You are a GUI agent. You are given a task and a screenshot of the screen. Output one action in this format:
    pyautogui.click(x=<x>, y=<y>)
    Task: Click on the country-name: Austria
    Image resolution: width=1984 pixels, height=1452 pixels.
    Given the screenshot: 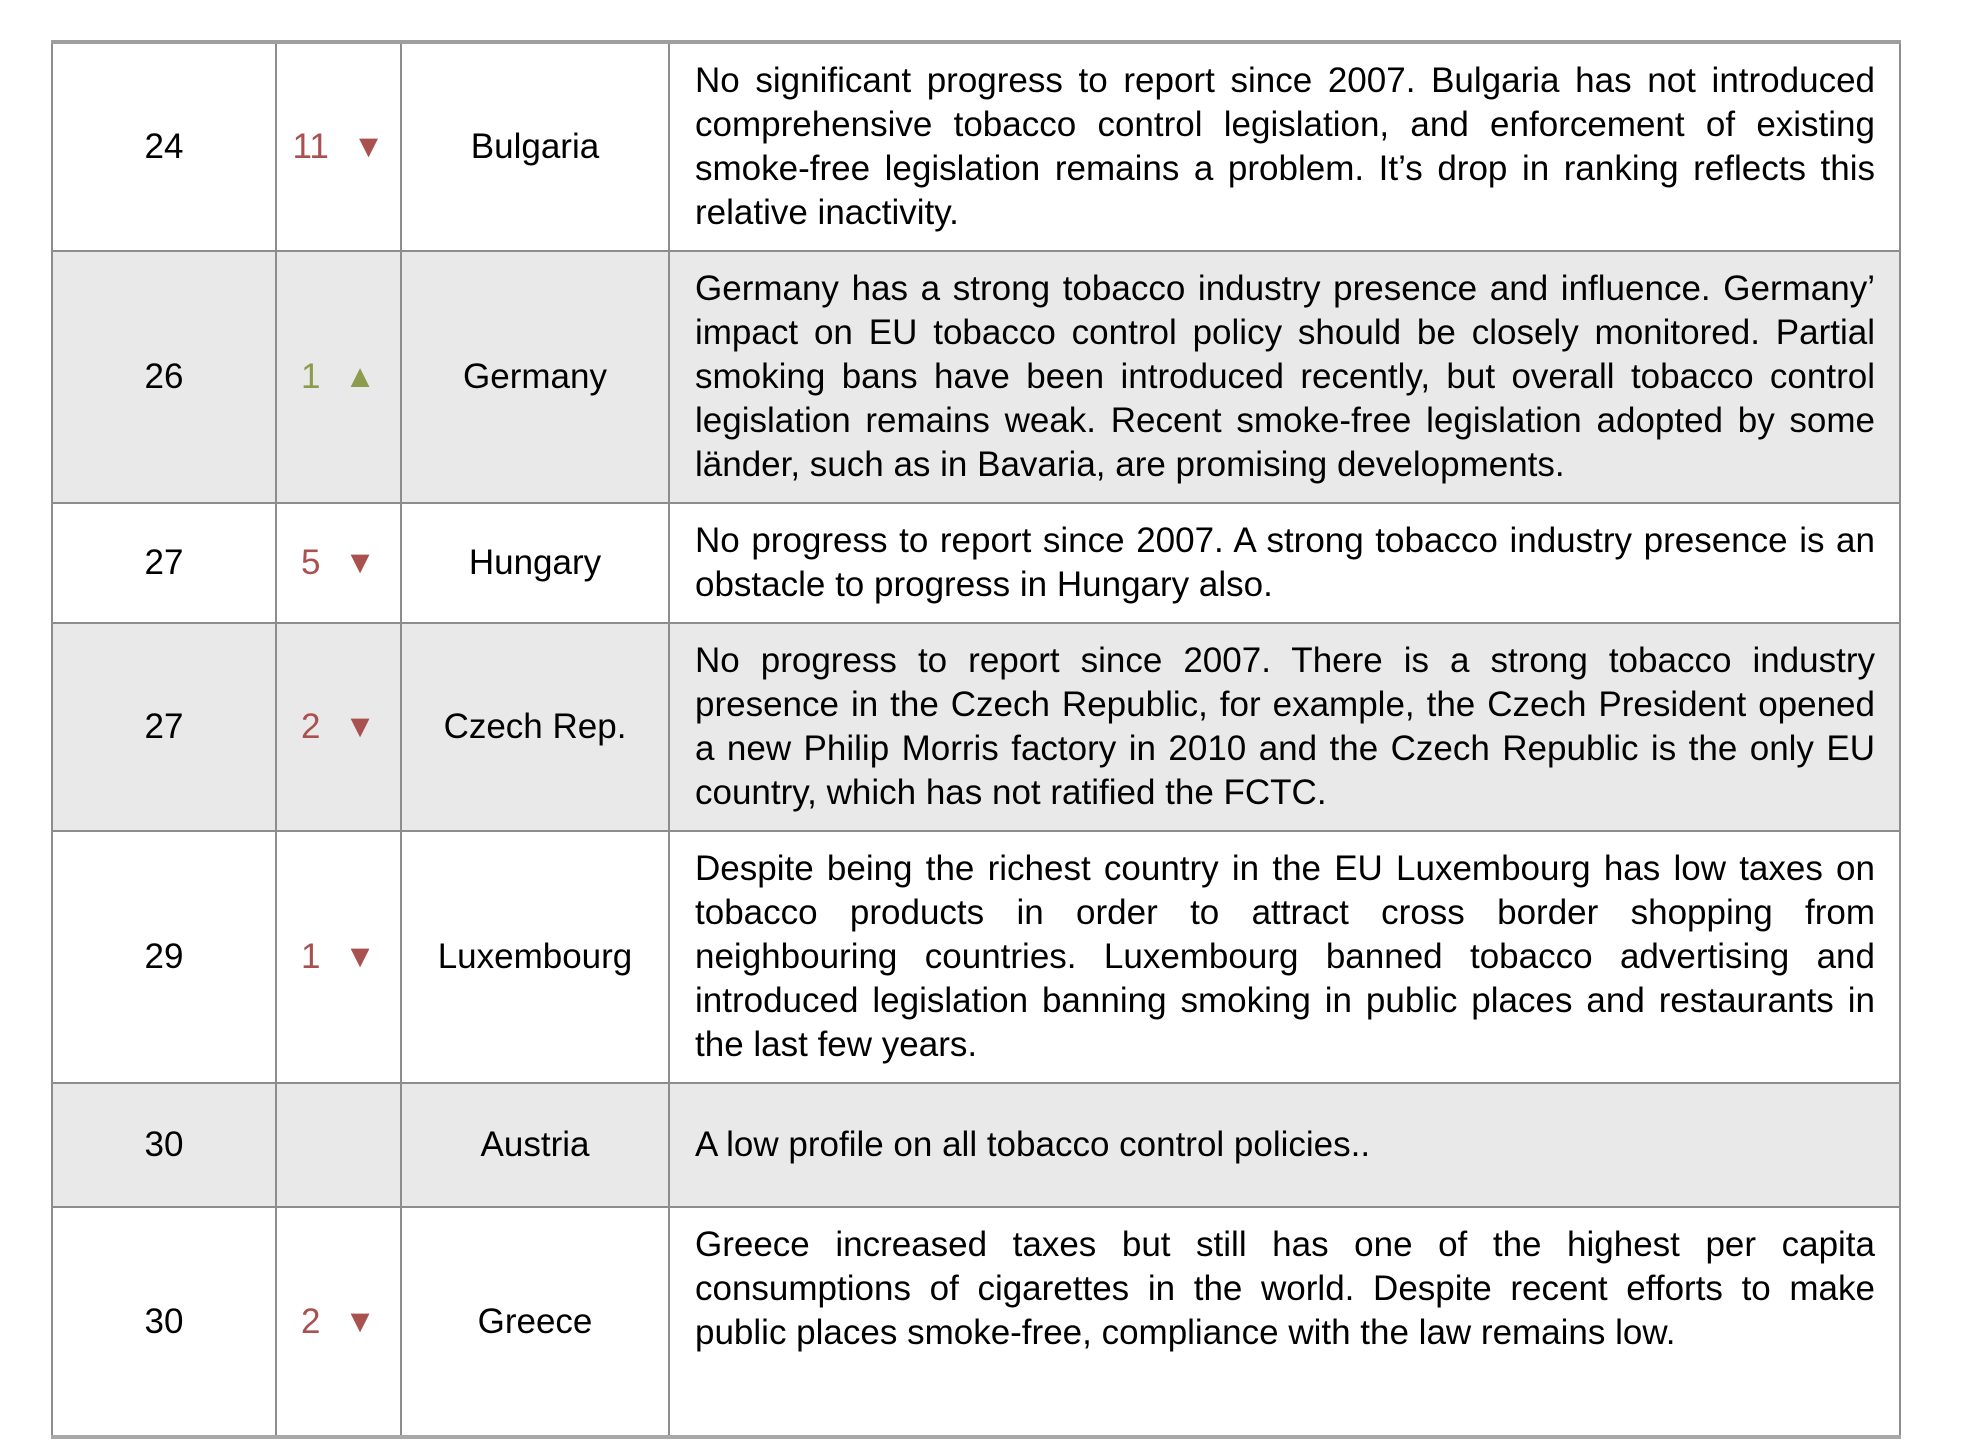 What is the action you would take?
    pyautogui.click(x=535, y=1144)
    